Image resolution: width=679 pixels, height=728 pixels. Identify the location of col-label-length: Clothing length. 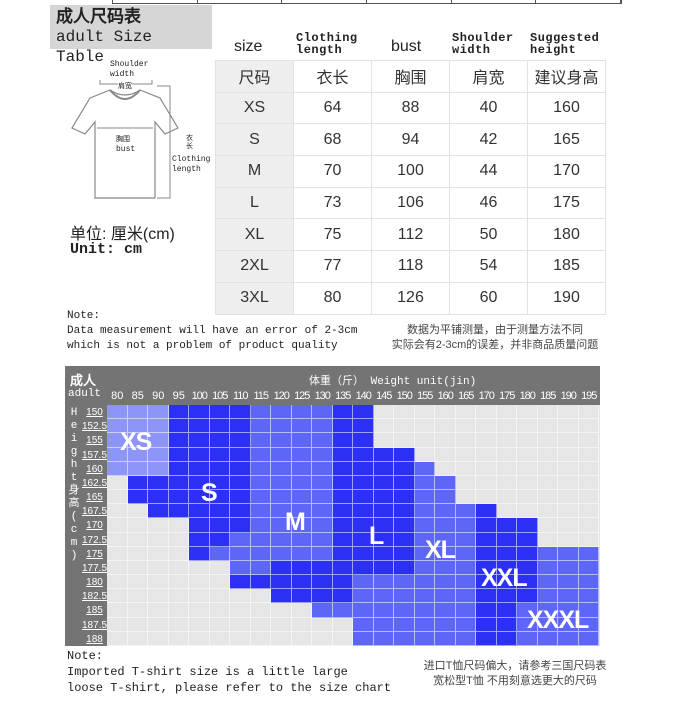
(327, 44).